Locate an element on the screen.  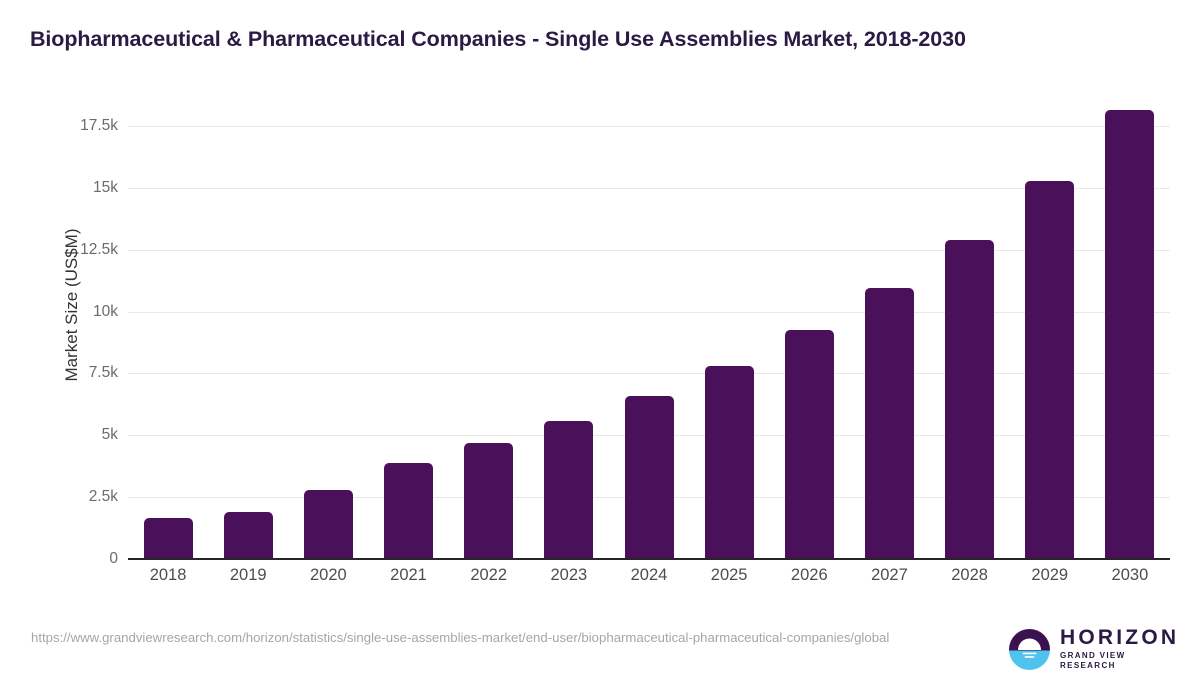
logo-wordmark: HORIZON is located at coordinates (1120, 638).